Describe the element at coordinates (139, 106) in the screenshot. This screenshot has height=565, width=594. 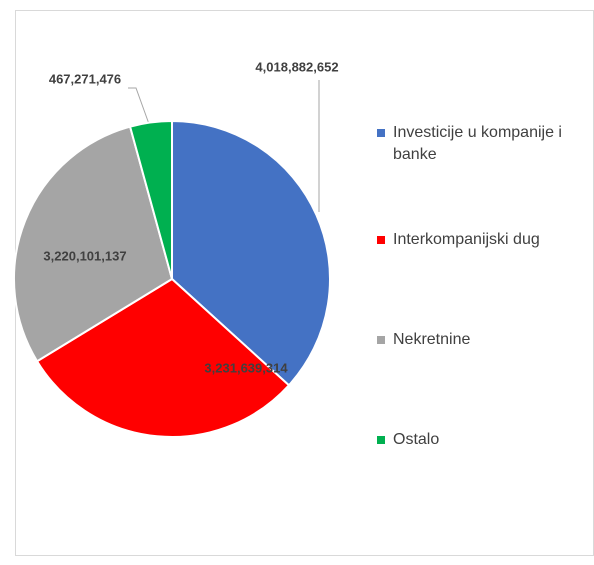
I see `leader-line` at that location.